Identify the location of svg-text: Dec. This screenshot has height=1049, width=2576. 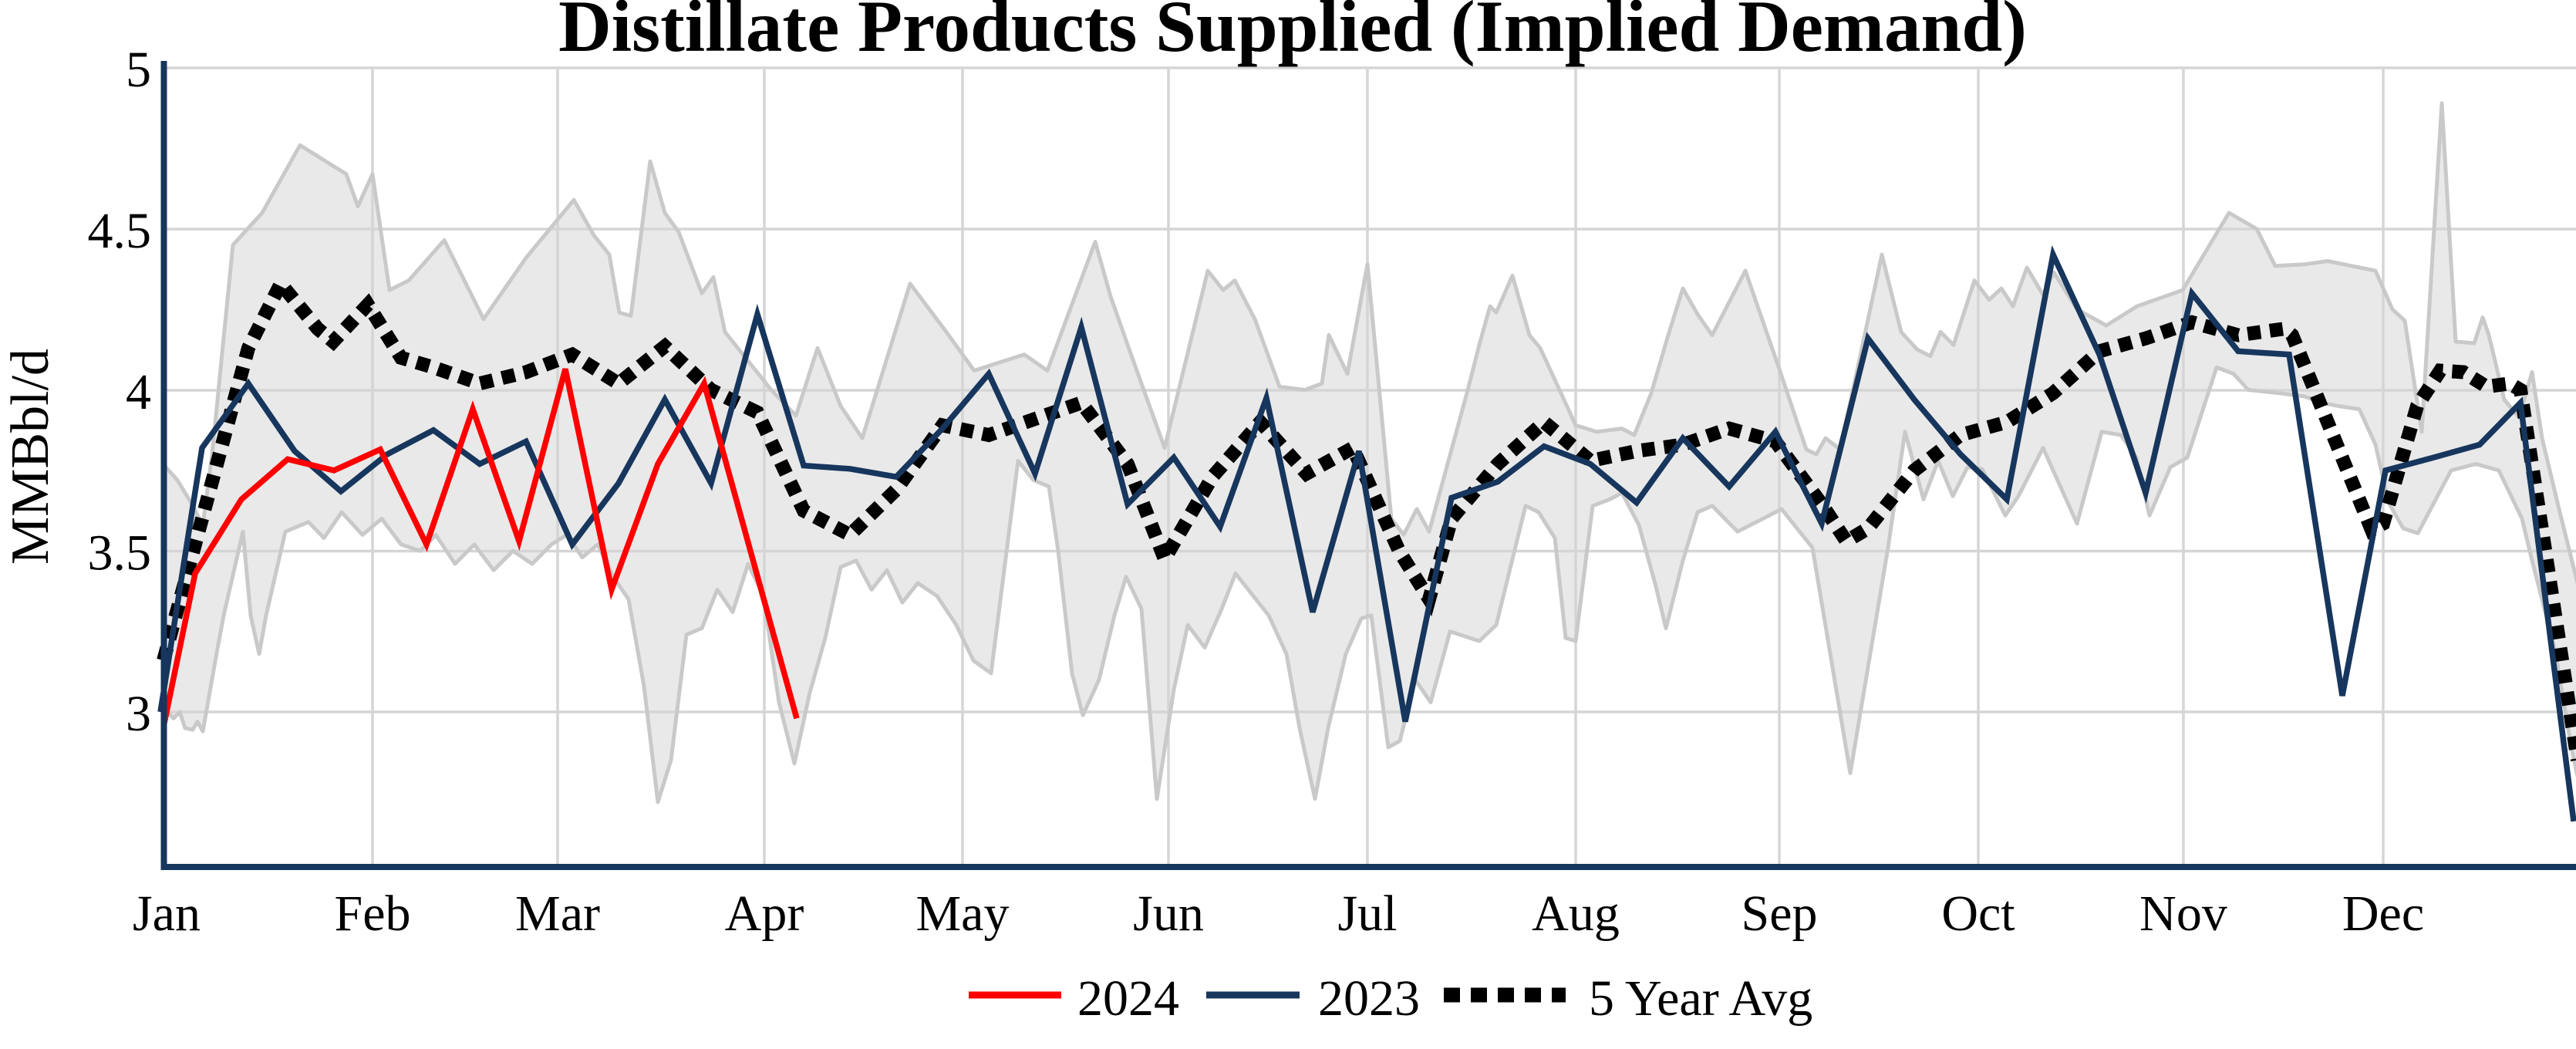
(2383, 914).